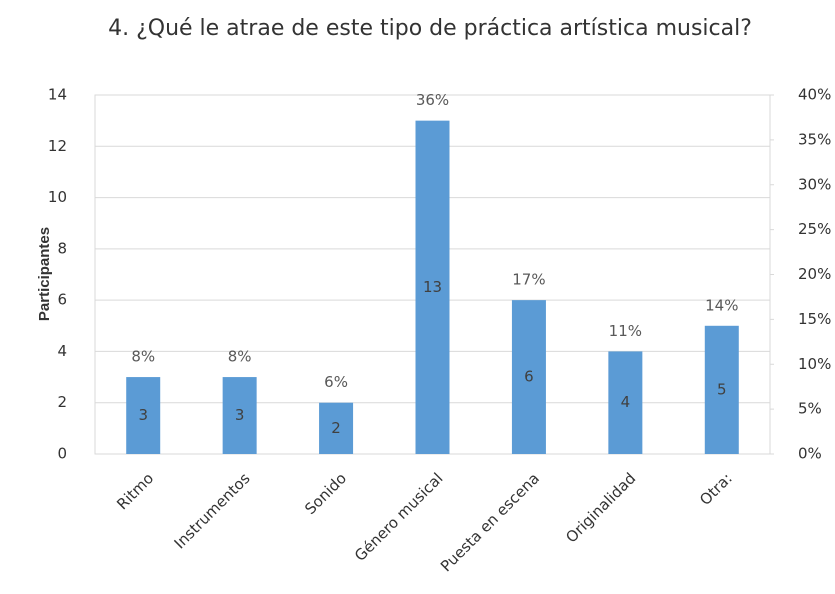 The width and height of the screenshot is (835, 594). I want to click on x-tick-label: Otra:, so click(716, 489).